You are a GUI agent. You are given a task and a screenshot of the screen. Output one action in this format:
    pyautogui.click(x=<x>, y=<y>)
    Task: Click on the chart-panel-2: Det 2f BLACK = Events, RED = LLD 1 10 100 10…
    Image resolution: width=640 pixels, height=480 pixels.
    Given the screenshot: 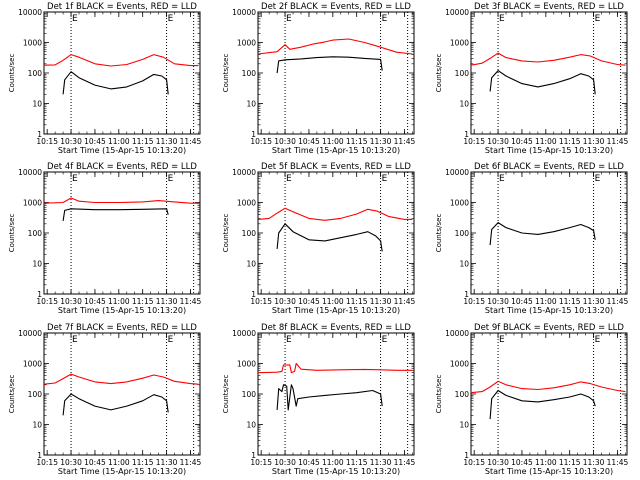 What is the action you would take?
    pyautogui.click(x=318, y=78)
    